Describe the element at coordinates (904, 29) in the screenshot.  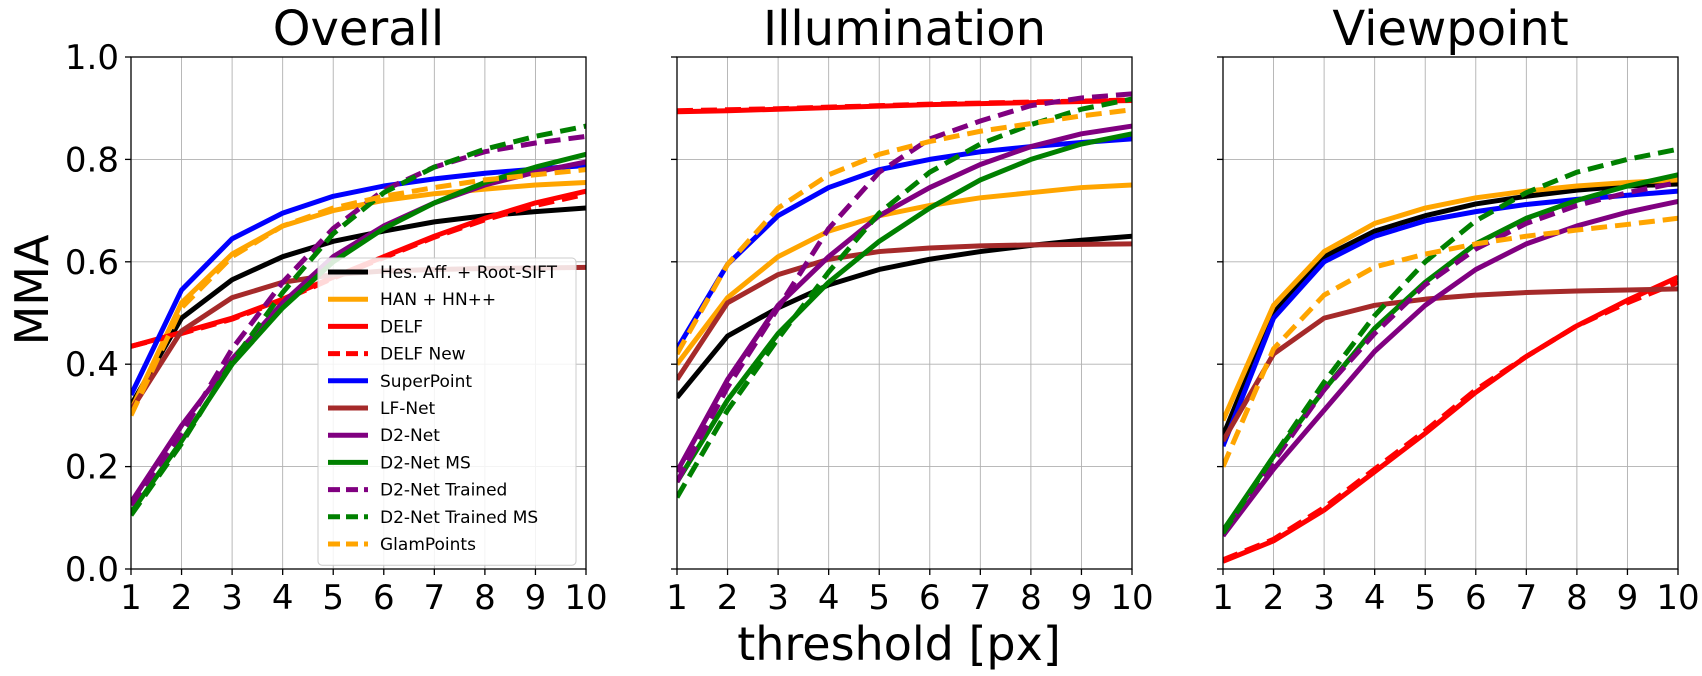
I see `panel-title: Illumination` at that location.